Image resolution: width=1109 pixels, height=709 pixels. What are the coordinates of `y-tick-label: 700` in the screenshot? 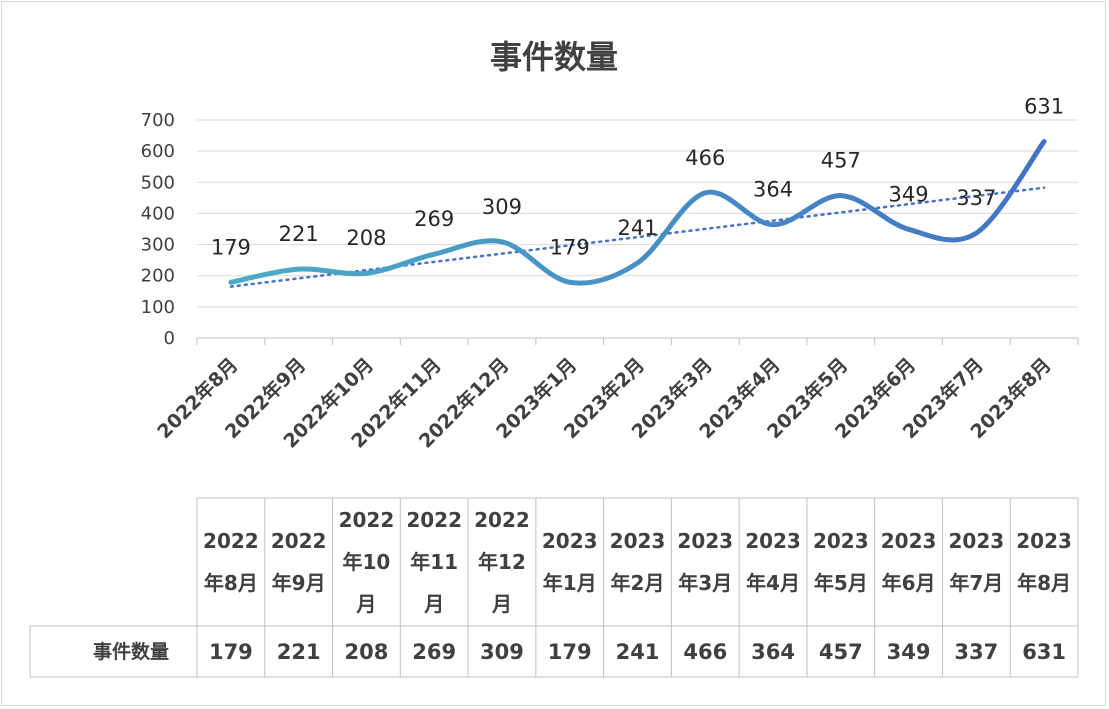 It's located at (158, 120).